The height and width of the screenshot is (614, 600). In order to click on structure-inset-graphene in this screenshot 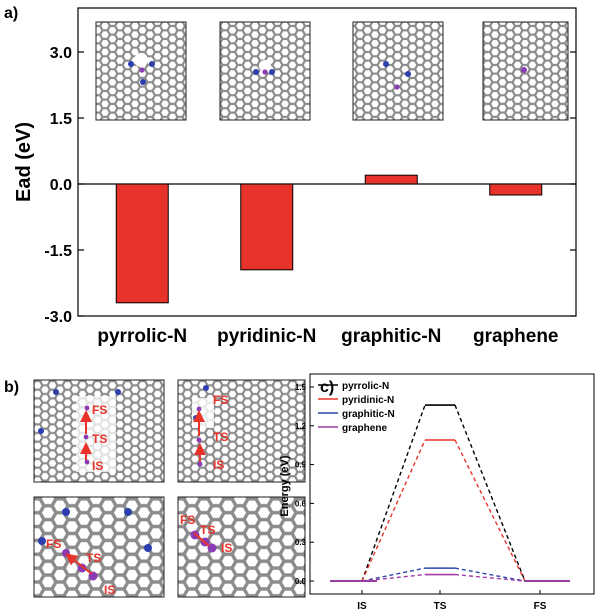, I will do `click(525, 71)`.